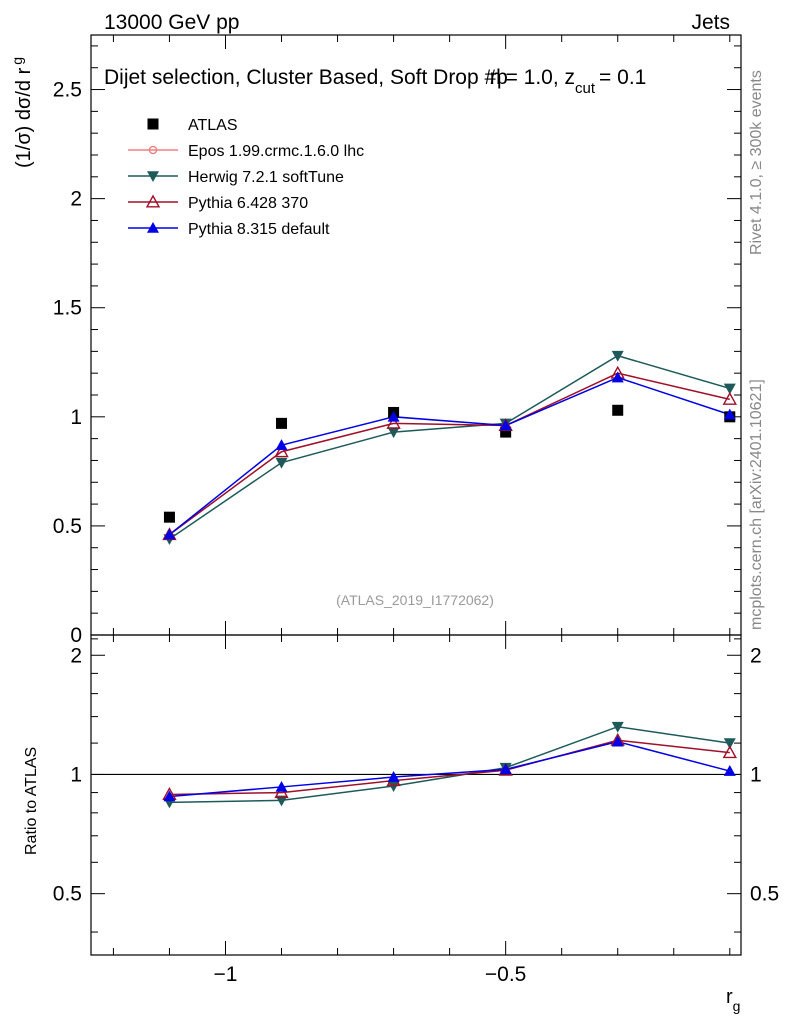  Describe the element at coordinates (76, 655) in the screenshot. I see `ratio-y-tick-label: 2` at that location.